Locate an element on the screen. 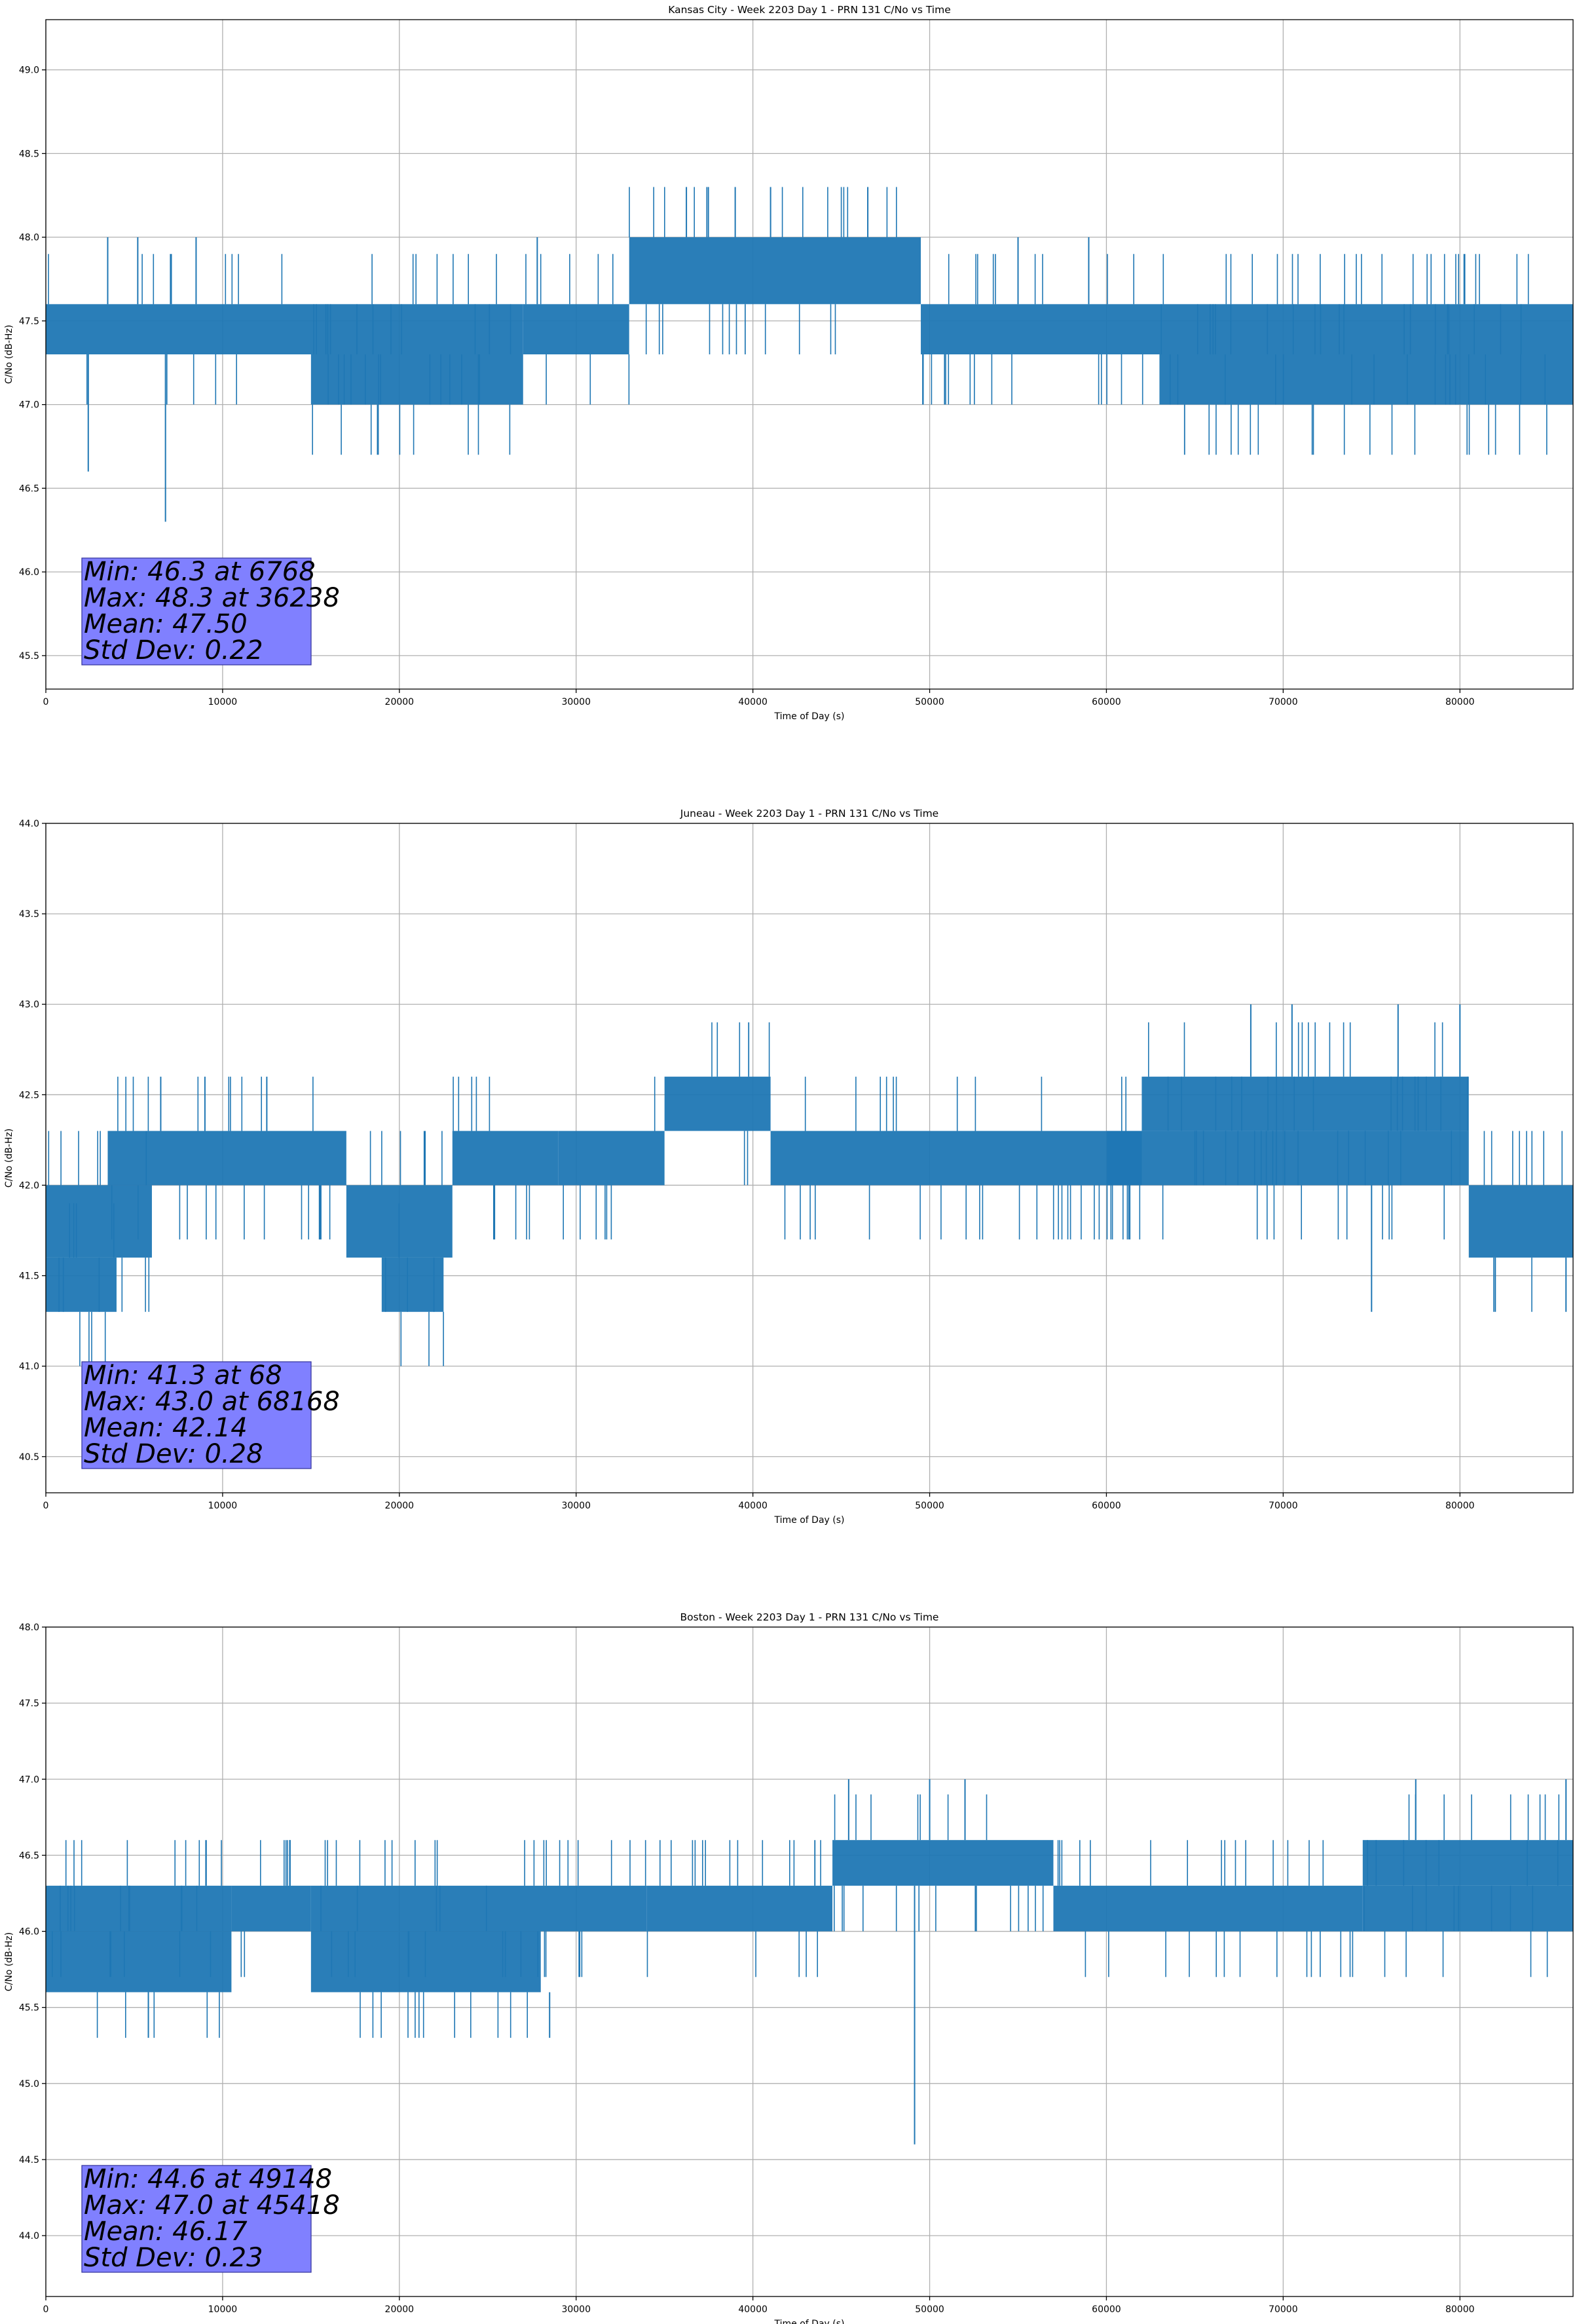 This screenshot has height=2324, width=1577. chart-2-y-tick-label: 48.0 is located at coordinates (29, 1627).